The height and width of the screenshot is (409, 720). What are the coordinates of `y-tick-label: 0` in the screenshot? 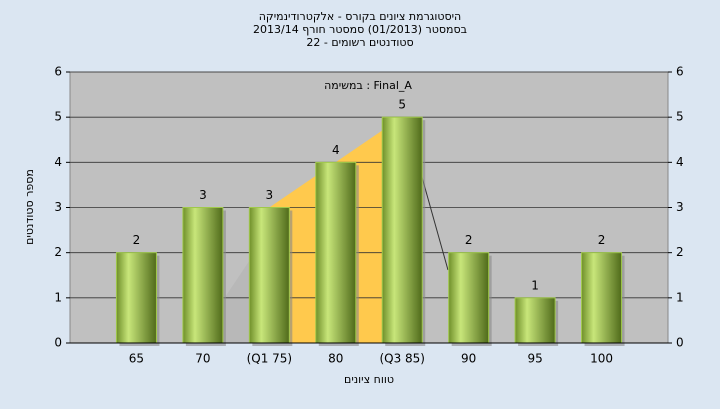 It's located at (58, 343).